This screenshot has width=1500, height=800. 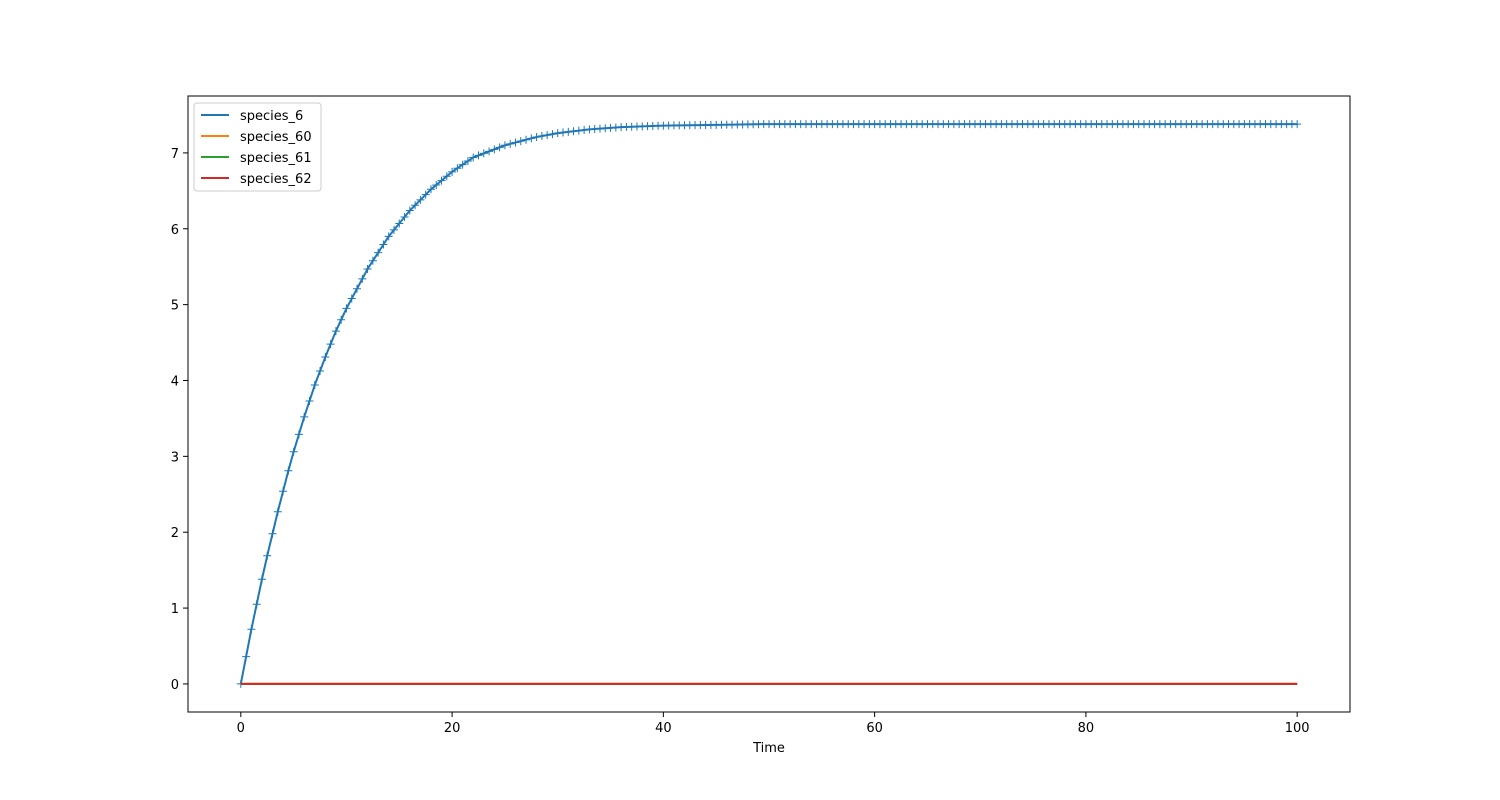 I want to click on legend-label-species_61: species_61, so click(x=276, y=158).